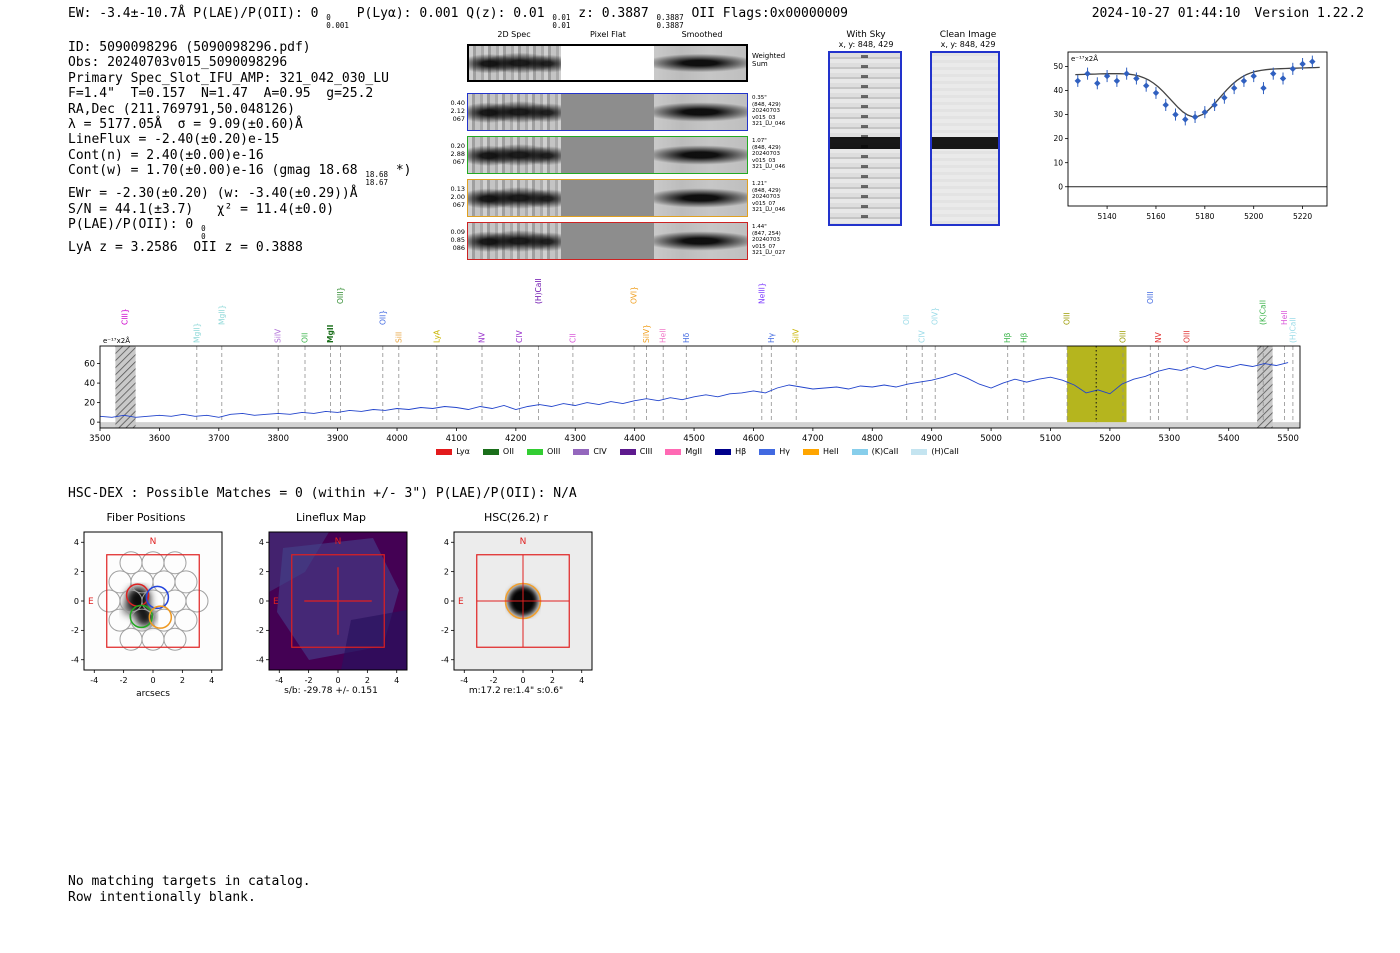 The height and width of the screenshot is (953, 1400). I want to click on north-label: N, so click(153, 542).